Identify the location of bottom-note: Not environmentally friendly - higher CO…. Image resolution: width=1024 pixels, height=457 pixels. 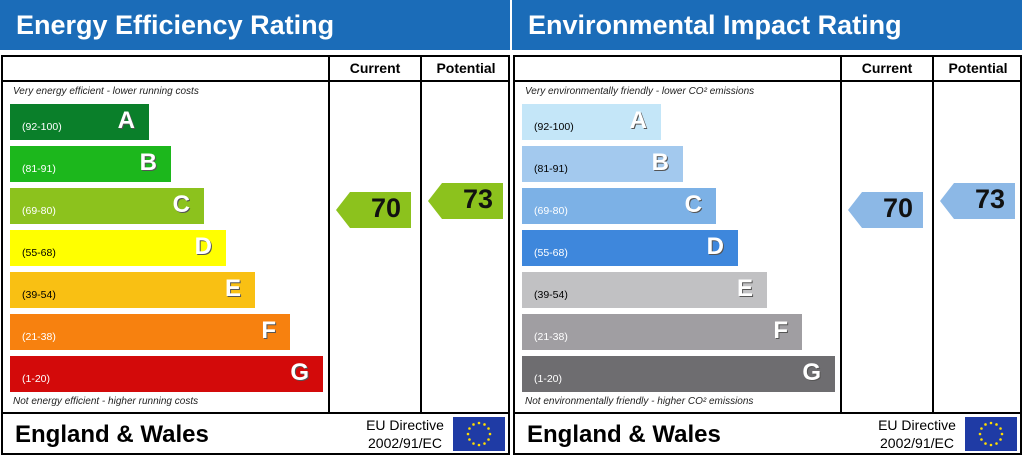
(639, 401).